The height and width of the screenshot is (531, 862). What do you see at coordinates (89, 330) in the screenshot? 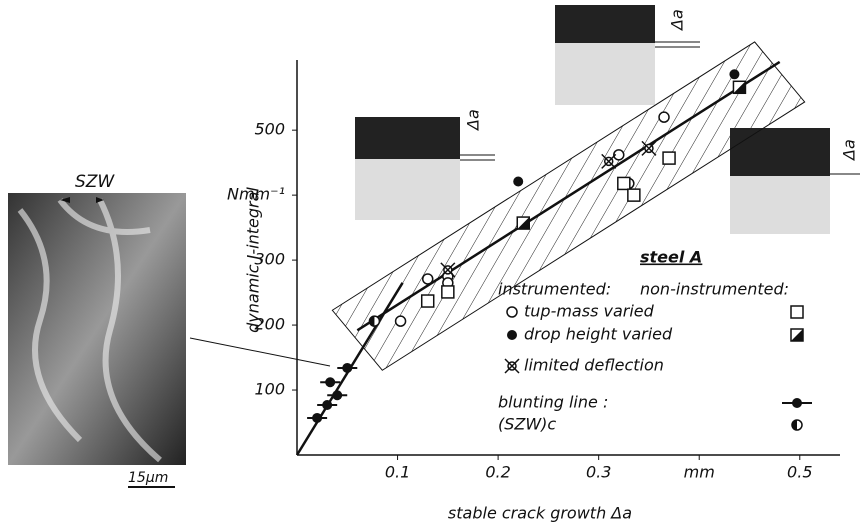
I see `micrograph-texture` at bounding box center [89, 330].